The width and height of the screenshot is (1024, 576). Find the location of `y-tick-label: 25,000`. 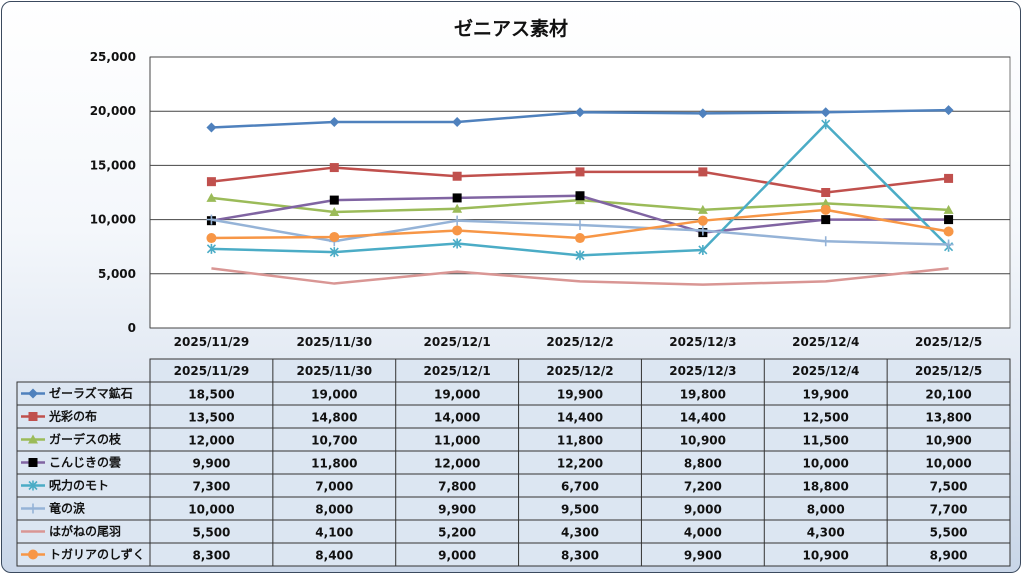

y-tick-label: 25,000 is located at coordinates (113, 57).